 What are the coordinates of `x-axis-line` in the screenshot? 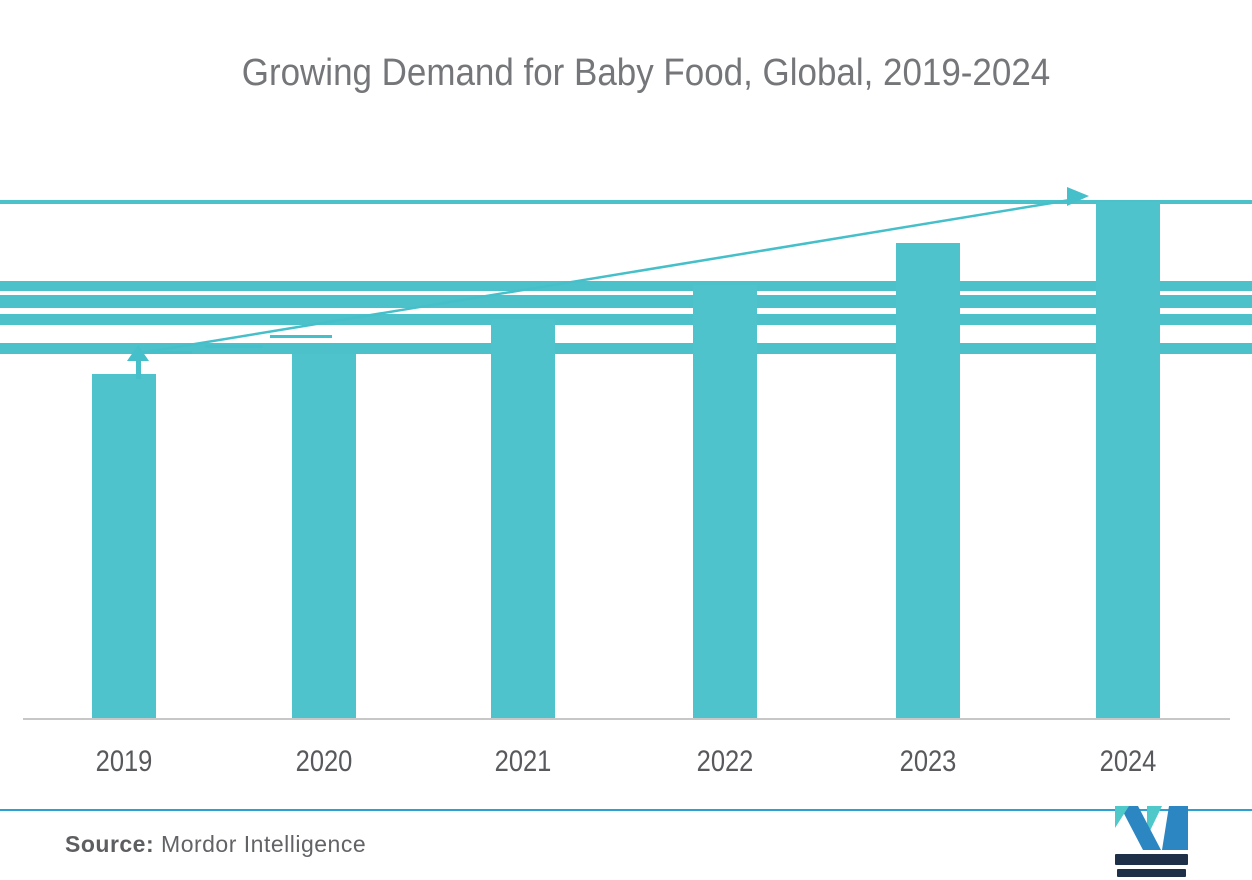 It's located at (626, 719).